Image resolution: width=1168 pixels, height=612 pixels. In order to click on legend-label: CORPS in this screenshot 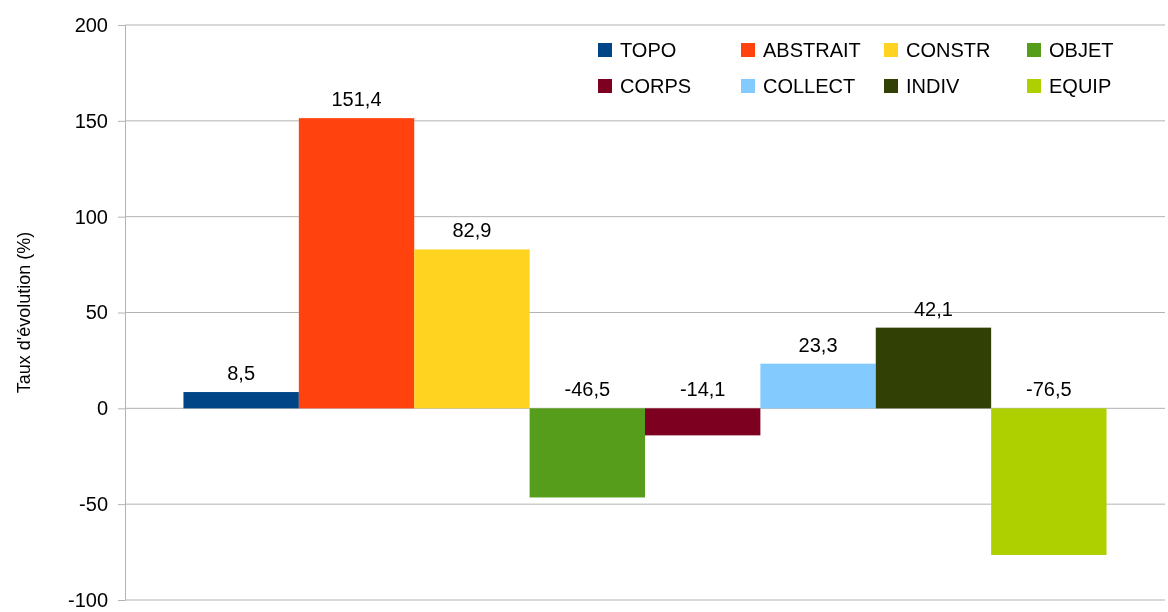, I will do `click(656, 86)`.